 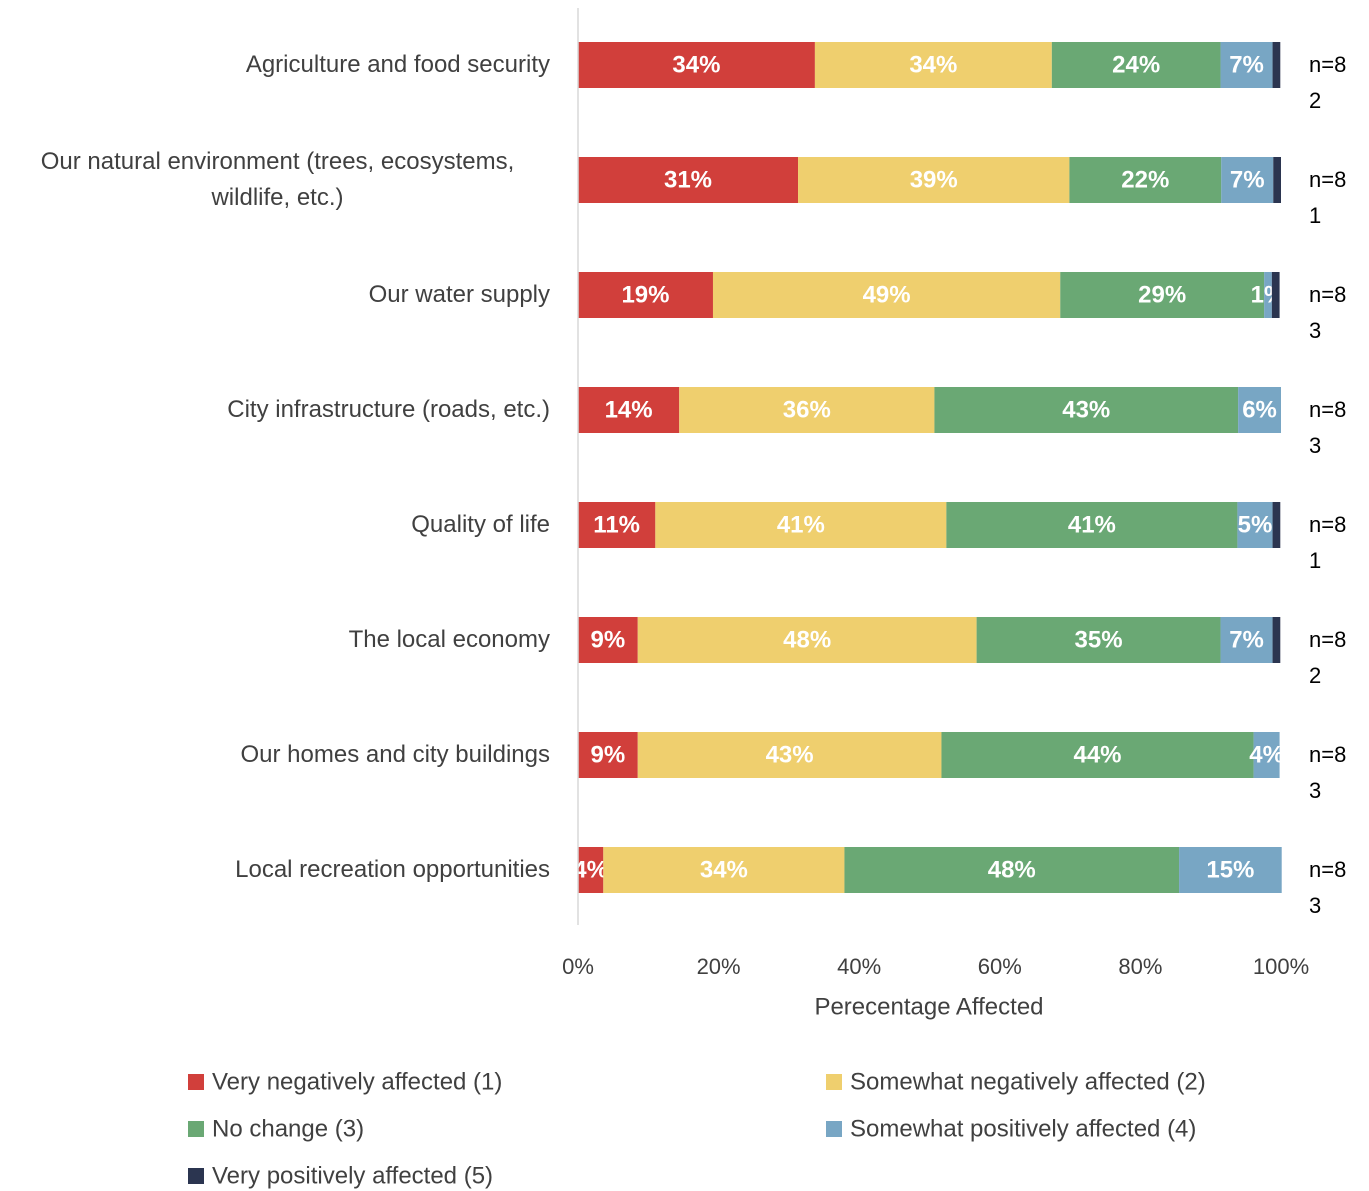 What do you see at coordinates (392, 869) in the screenshot?
I see `category-label: Local recreation opportunities` at bounding box center [392, 869].